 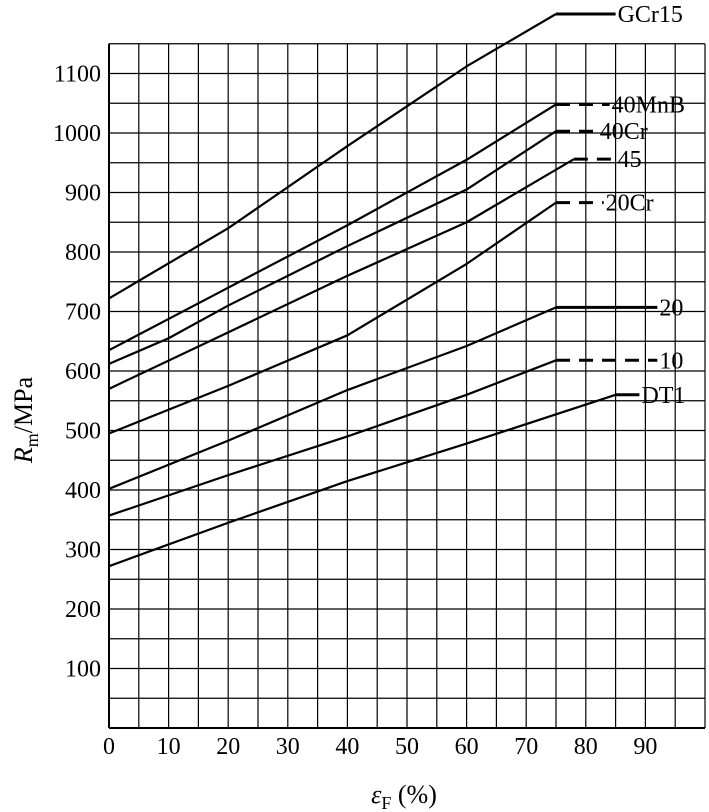 What do you see at coordinates (83, 610) in the screenshot?
I see `y-tick-label: 200` at bounding box center [83, 610].